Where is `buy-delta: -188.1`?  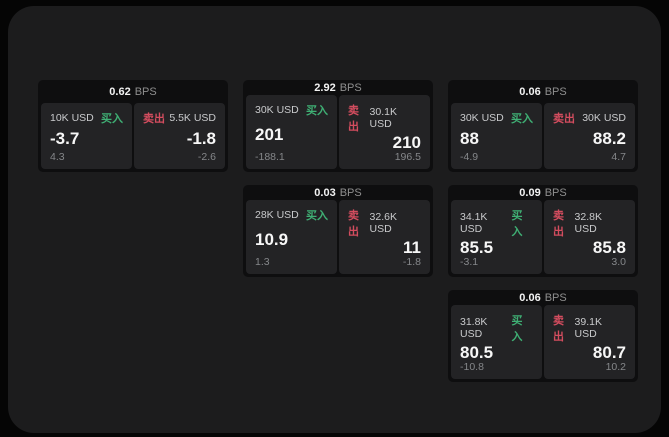 buy-delta: -188.1 is located at coordinates (270, 157).